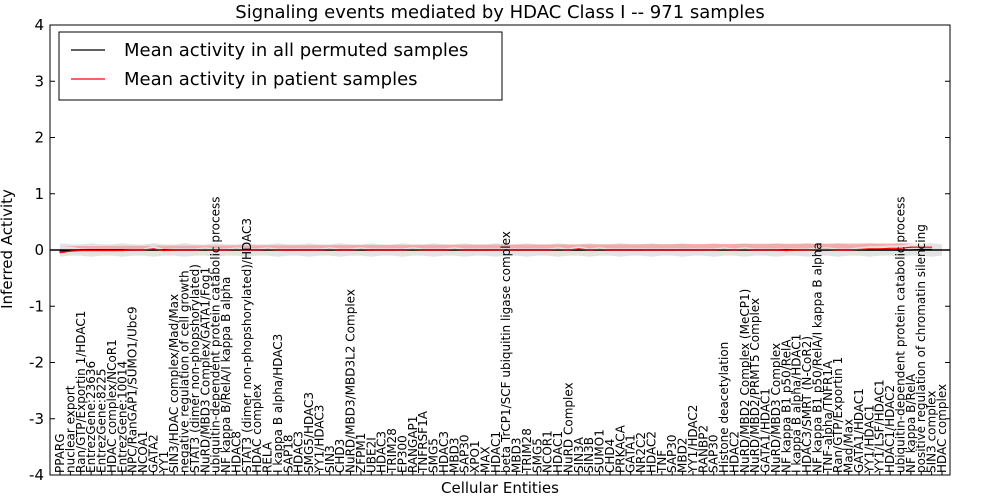 Image resolution: width=1000 pixels, height=500 pixels. Describe the element at coordinates (579, 454) in the screenshot. I see `category-label: SIN3A` at that location.